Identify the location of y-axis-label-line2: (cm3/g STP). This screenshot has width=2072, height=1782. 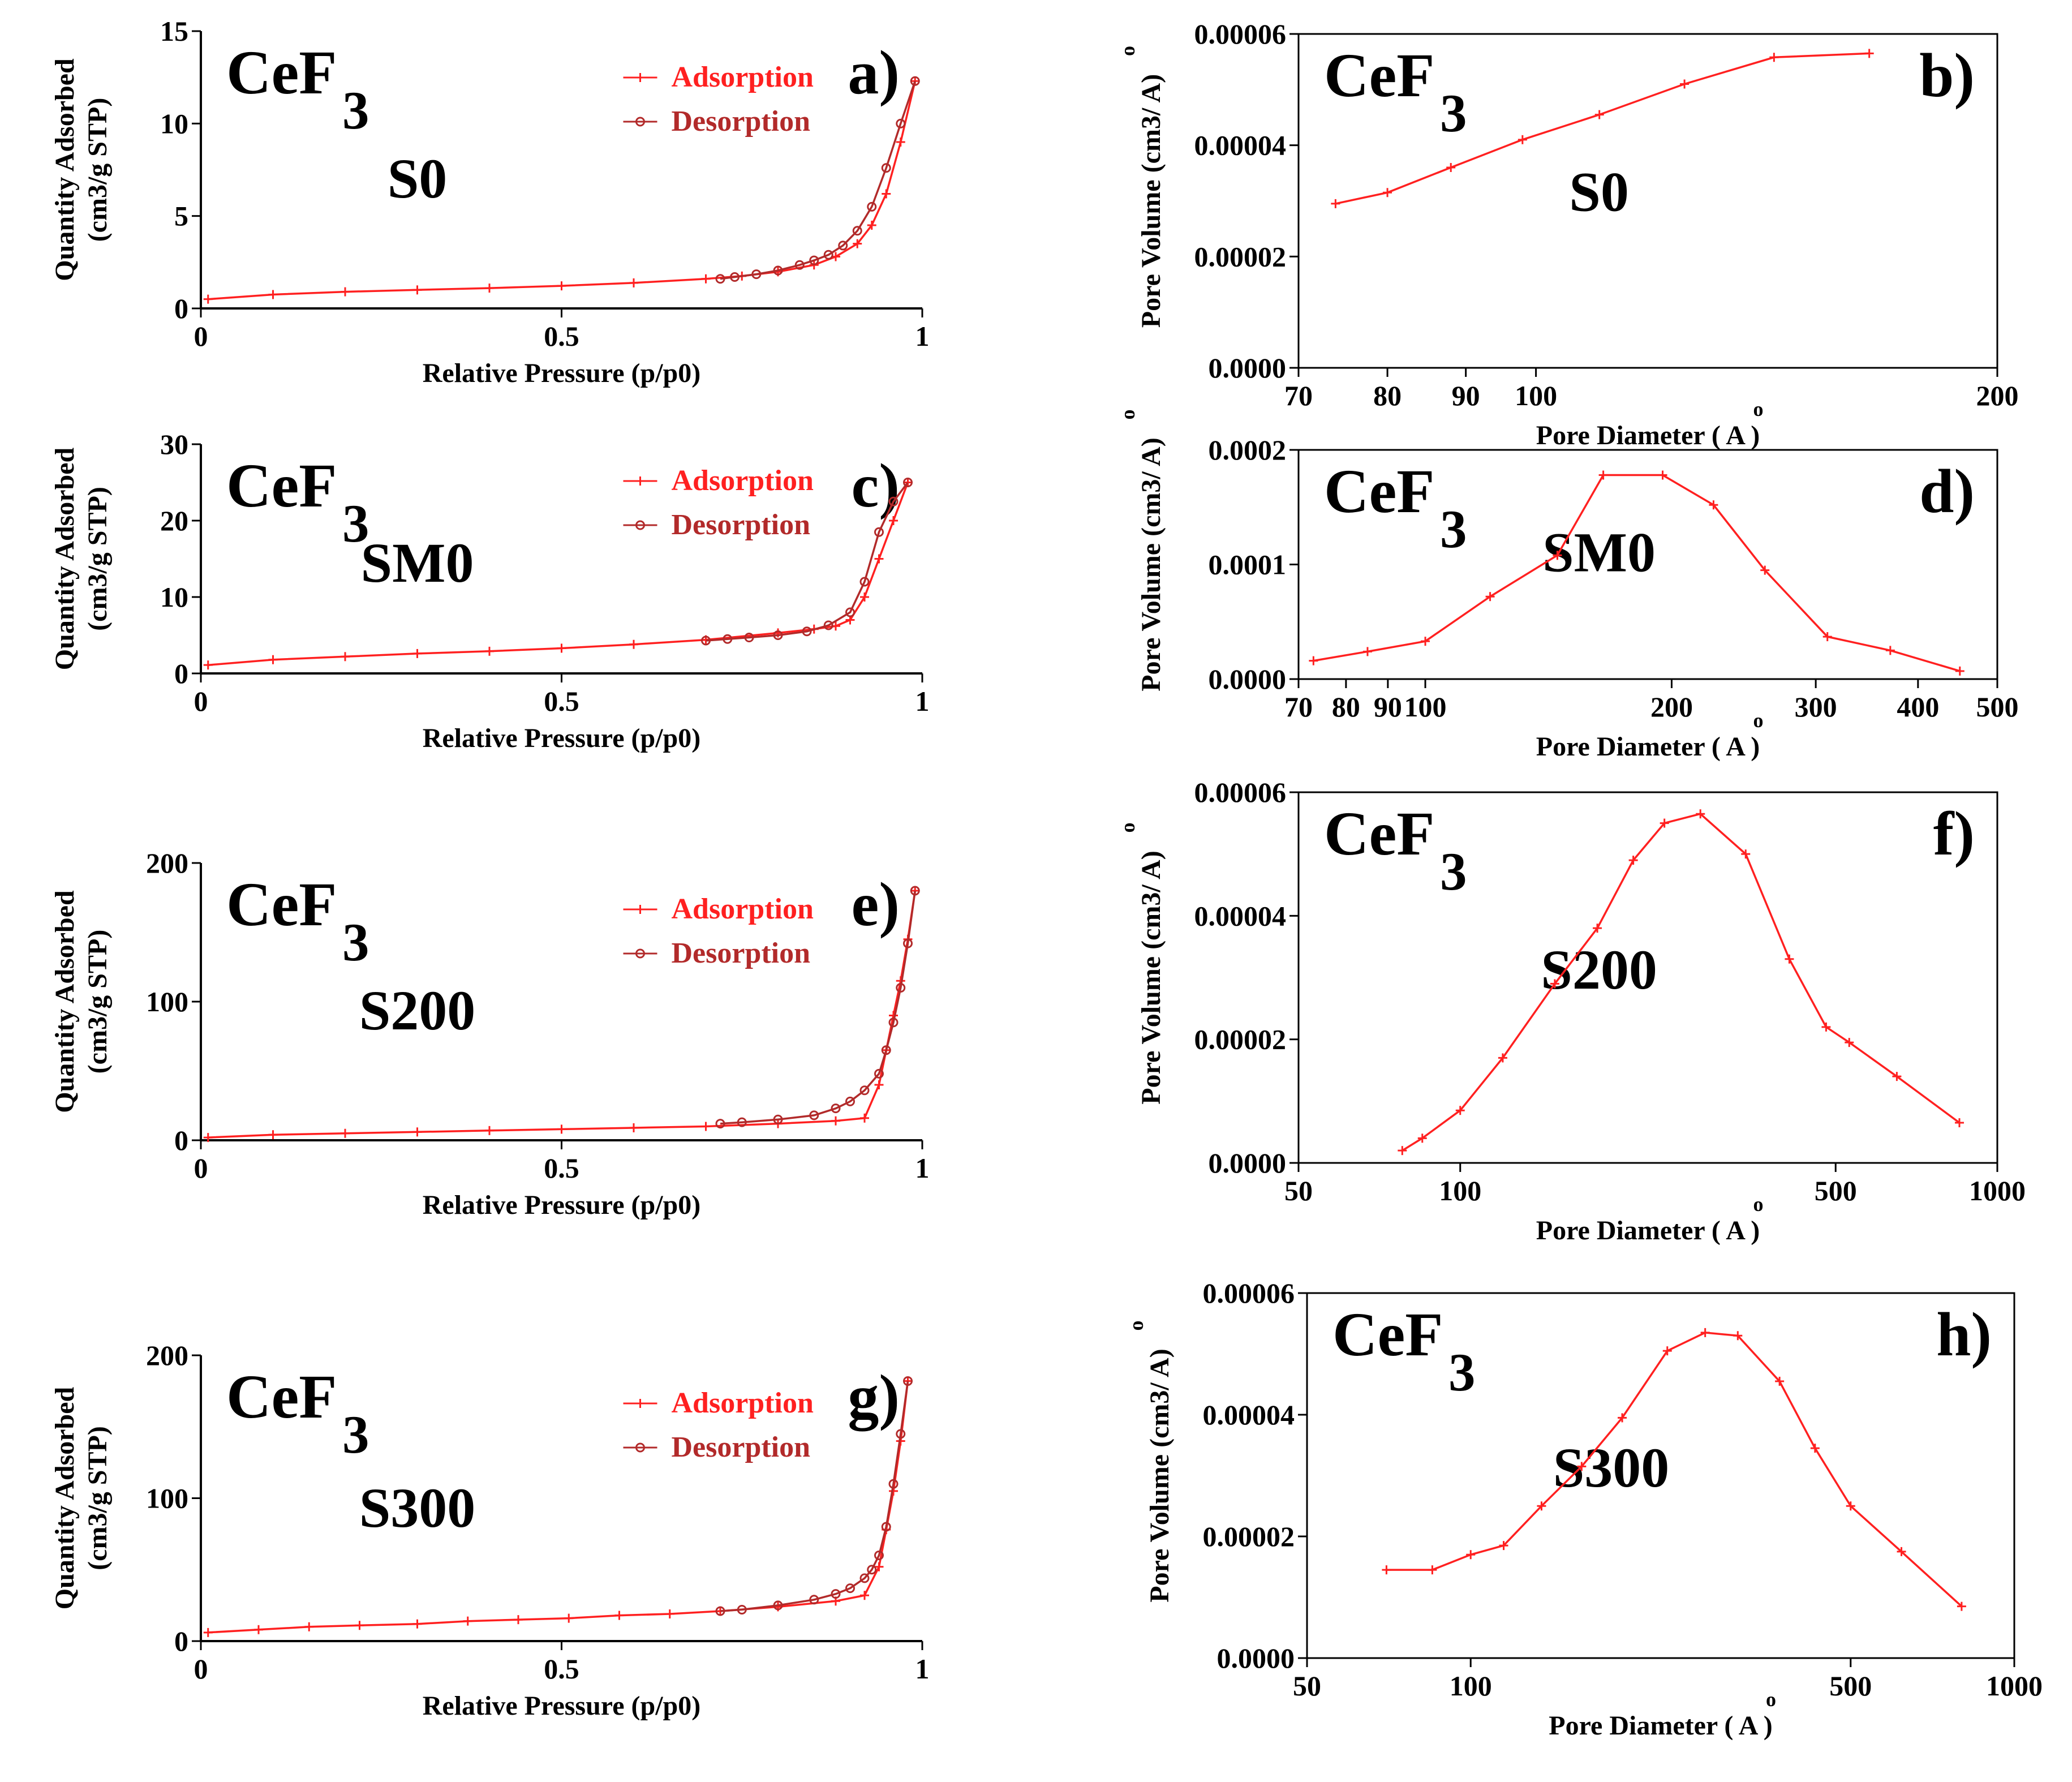
(98, 559).